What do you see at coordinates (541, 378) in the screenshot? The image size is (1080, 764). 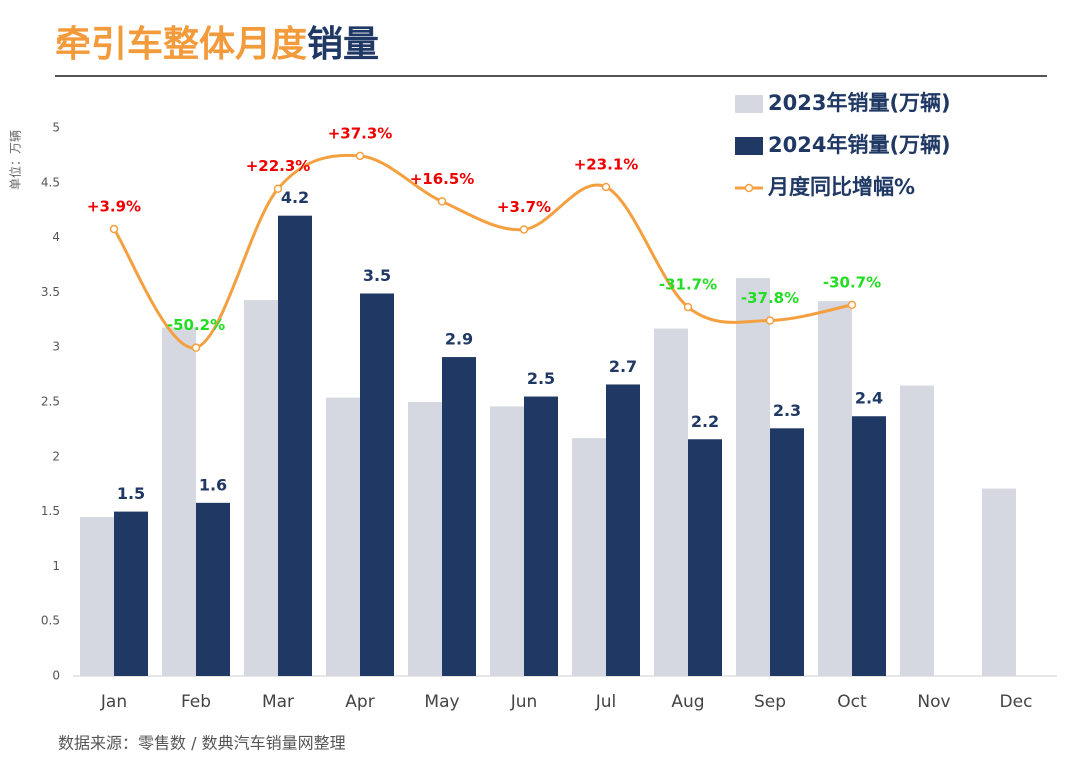 I see `value-label: 2.5` at bounding box center [541, 378].